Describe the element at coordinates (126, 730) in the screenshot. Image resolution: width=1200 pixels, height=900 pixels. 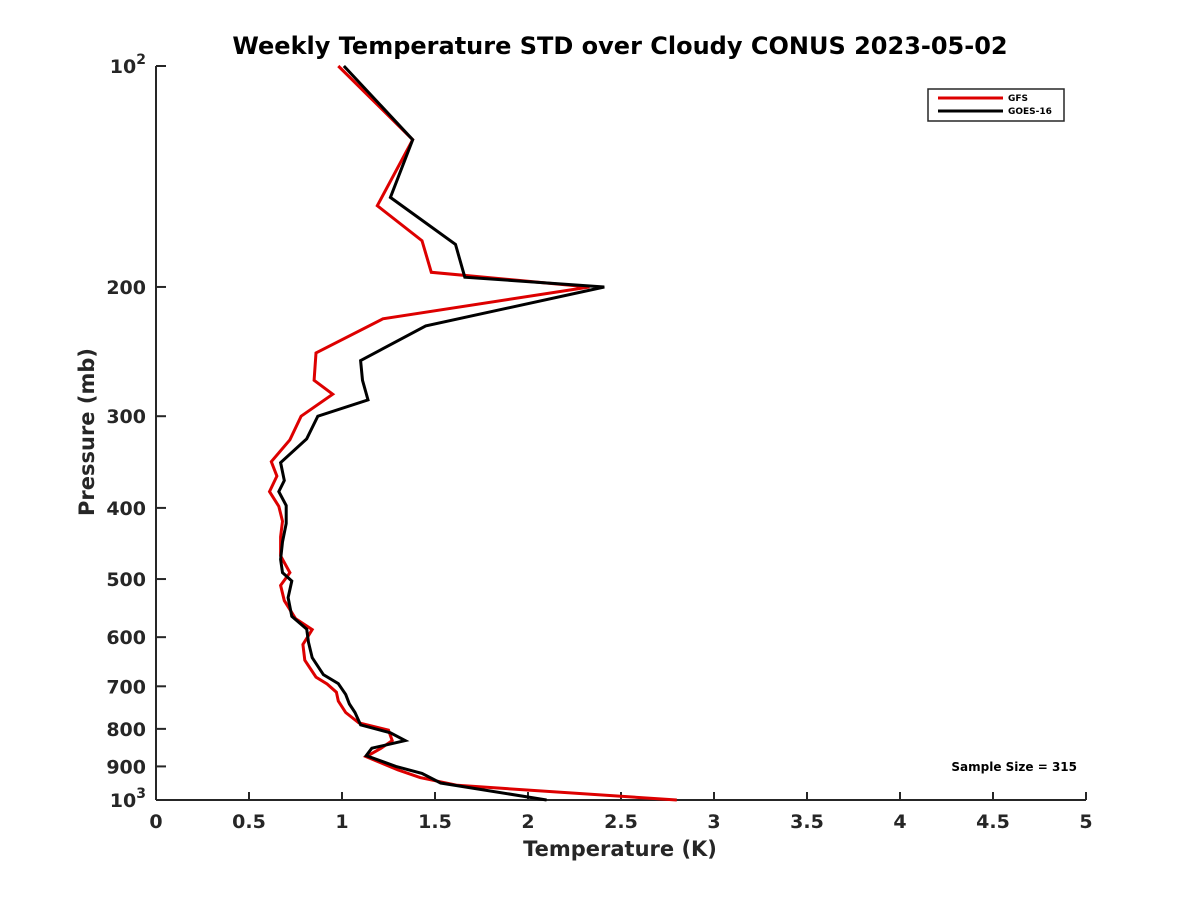
I see `y-tick-label: 800` at that location.